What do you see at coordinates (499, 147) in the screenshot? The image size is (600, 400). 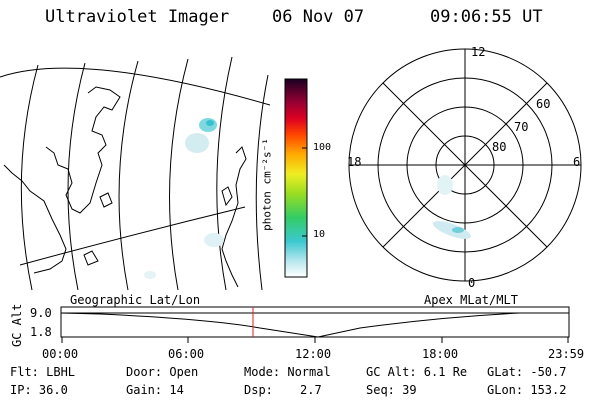 I see `mlat-label-80: 80` at bounding box center [499, 147].